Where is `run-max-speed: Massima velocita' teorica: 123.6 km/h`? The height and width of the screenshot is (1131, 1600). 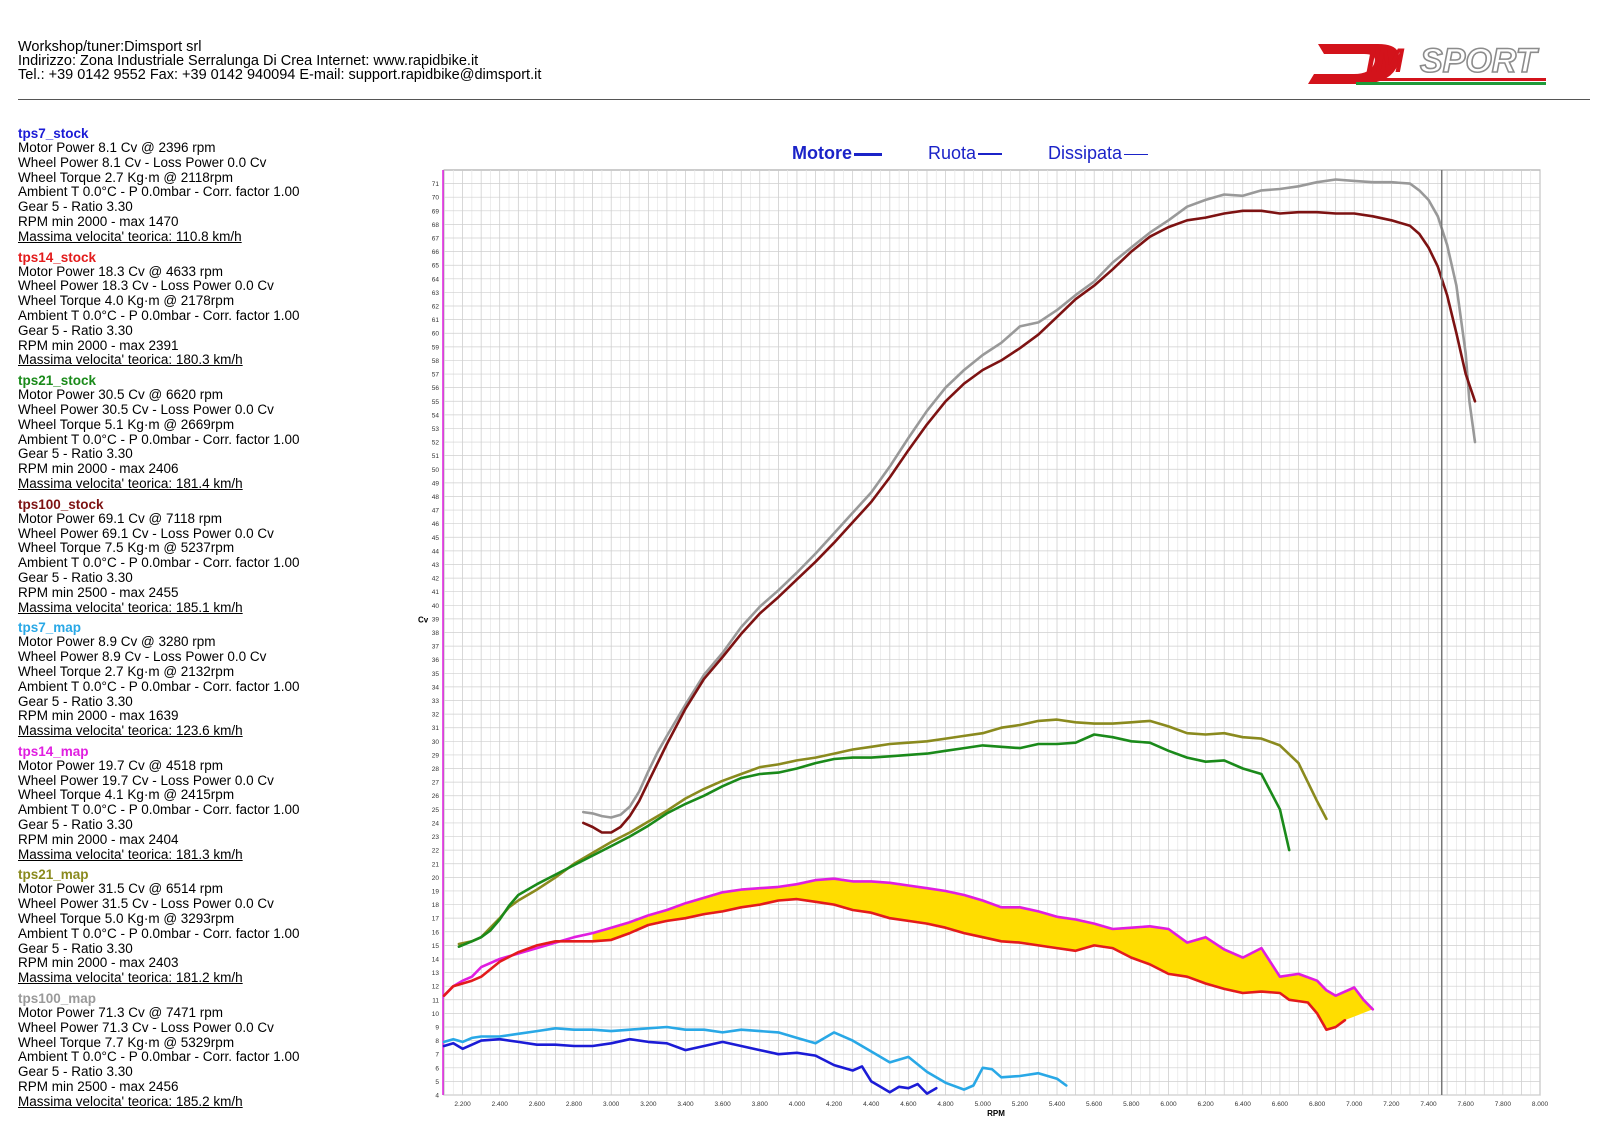
run-max-speed: Massima velocita' teorica: 123.6 km/h is located at coordinates (130, 731).